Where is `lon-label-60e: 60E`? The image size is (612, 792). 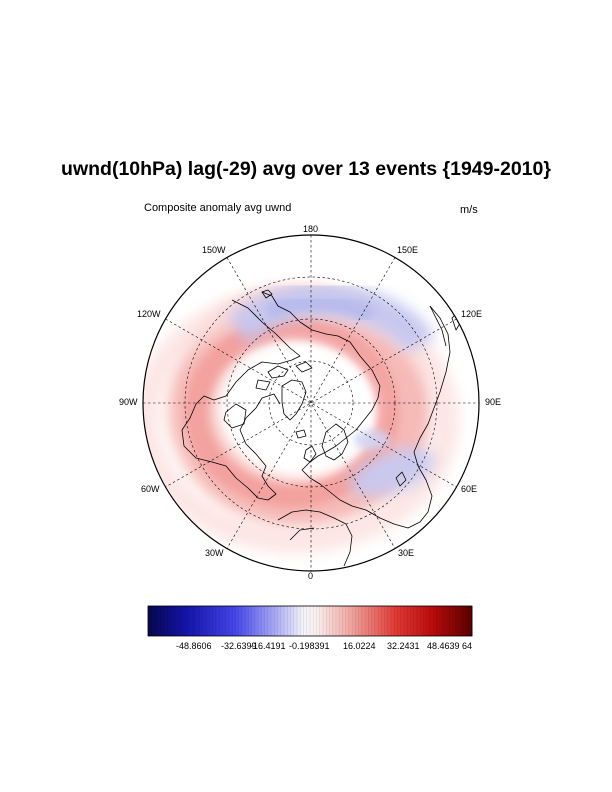
lon-label-60e: 60E is located at coordinates (469, 489).